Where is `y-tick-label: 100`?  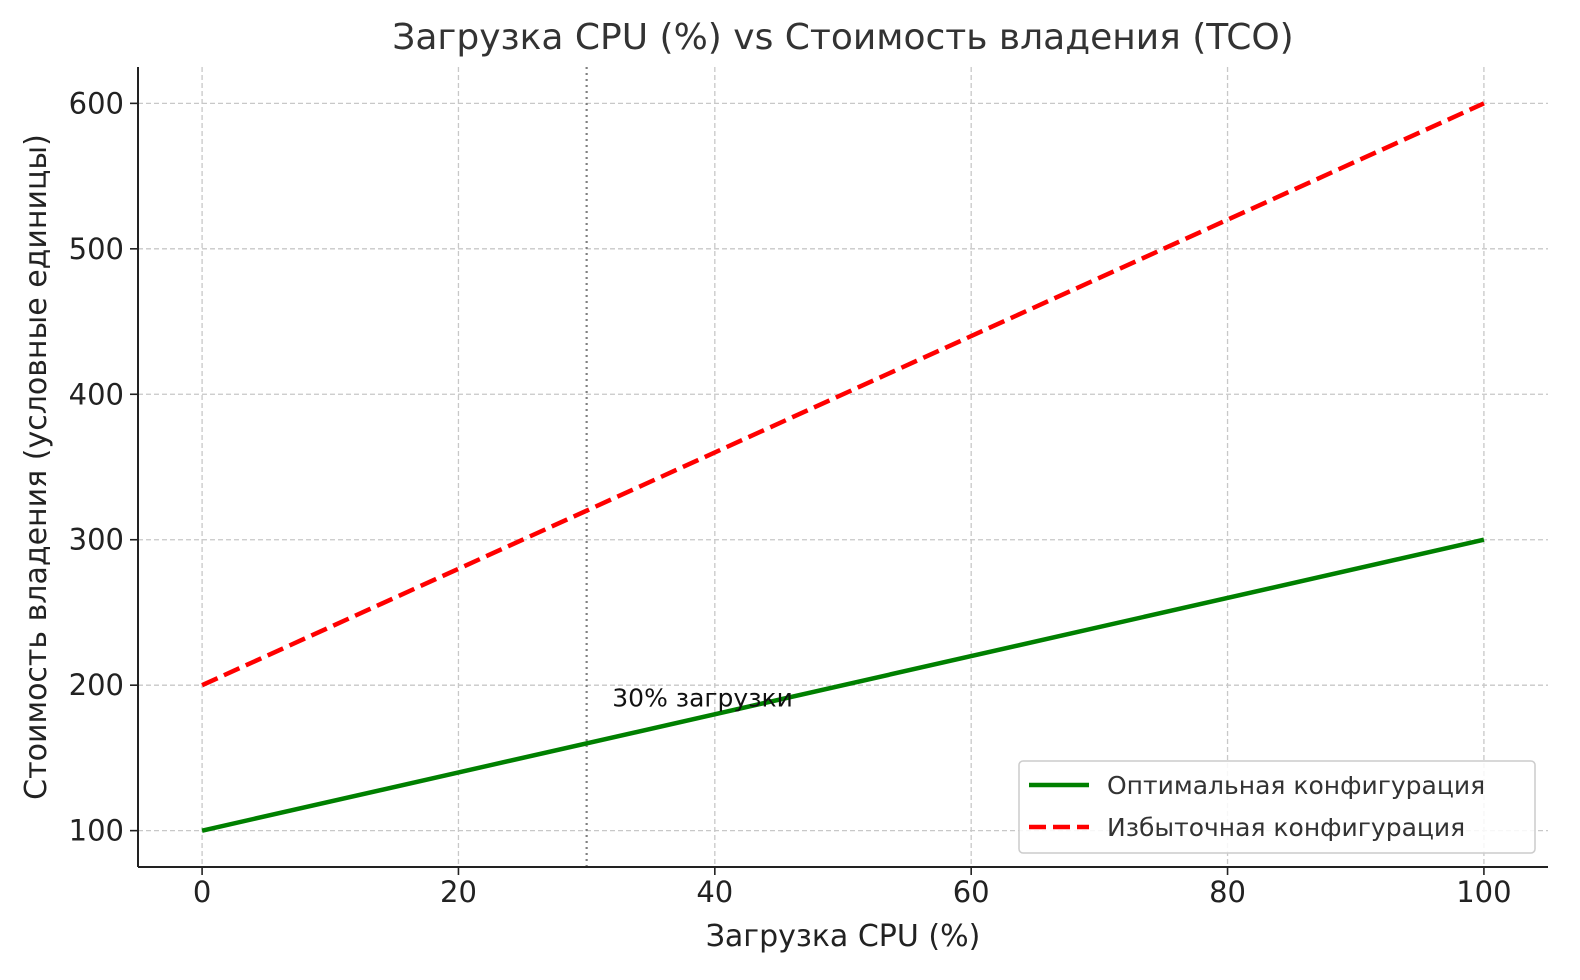 y-tick-label: 100 is located at coordinates (96, 831).